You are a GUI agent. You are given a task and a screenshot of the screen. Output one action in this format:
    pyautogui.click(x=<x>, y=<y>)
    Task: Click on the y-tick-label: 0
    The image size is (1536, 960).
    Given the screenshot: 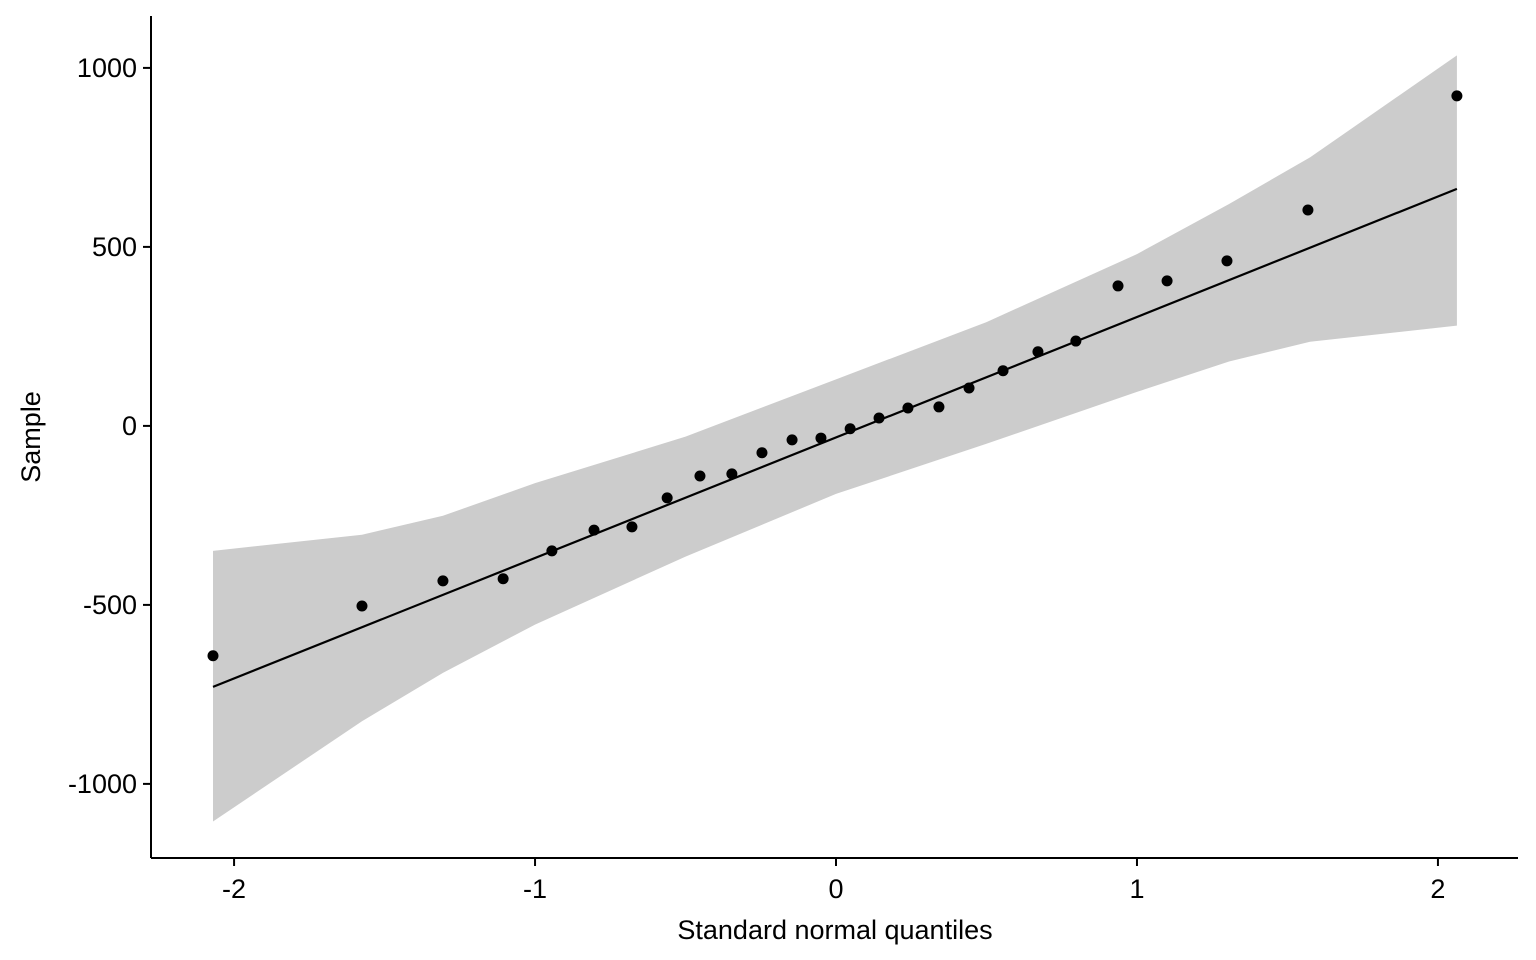 What is the action you would take?
    pyautogui.click(x=129, y=426)
    